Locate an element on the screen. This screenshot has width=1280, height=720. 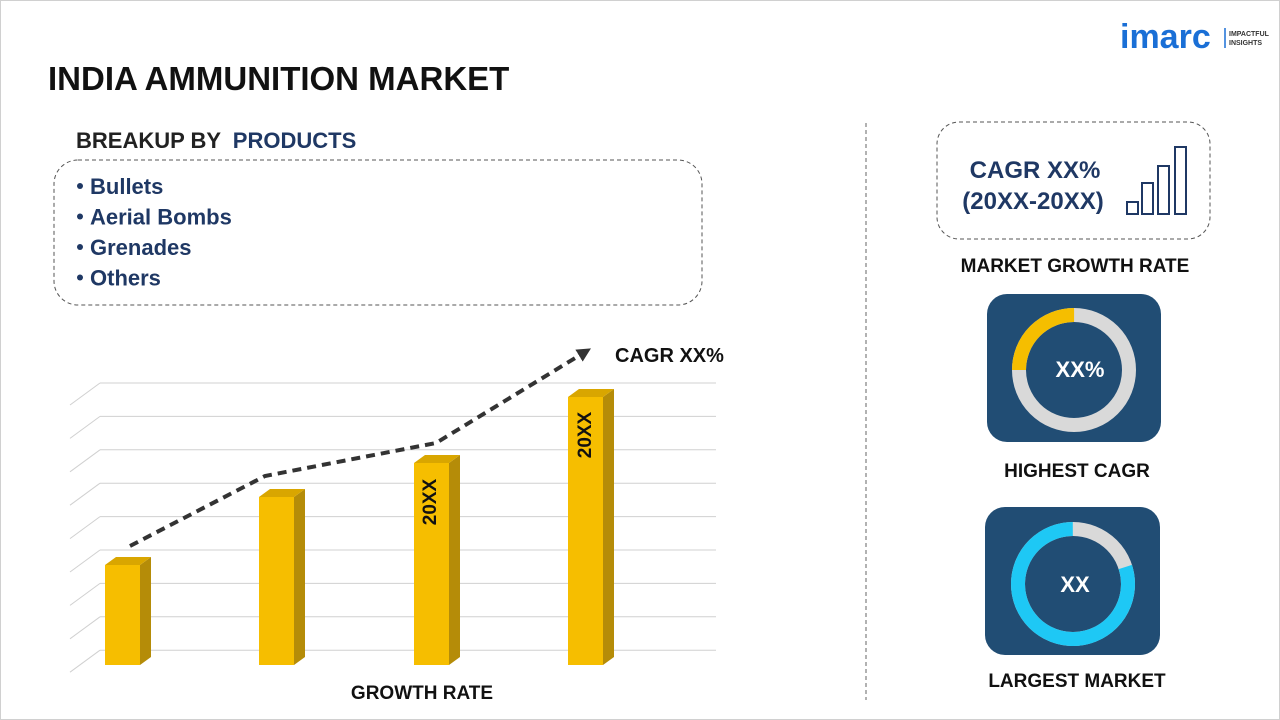
market-caption: LARGEST MARKET is located at coordinates (1077, 681).